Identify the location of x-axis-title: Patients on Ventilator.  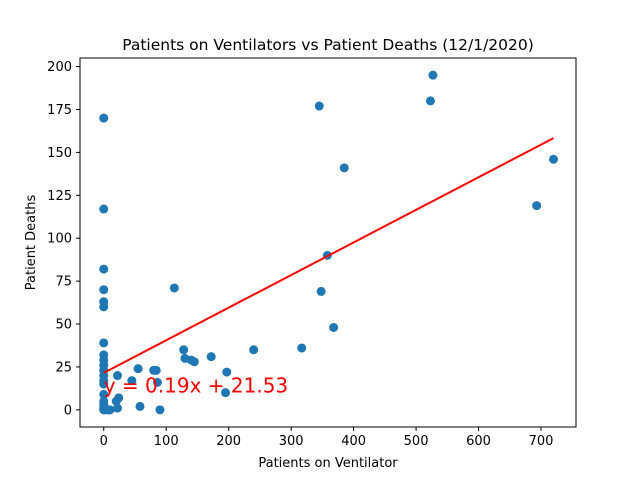
(328, 463).